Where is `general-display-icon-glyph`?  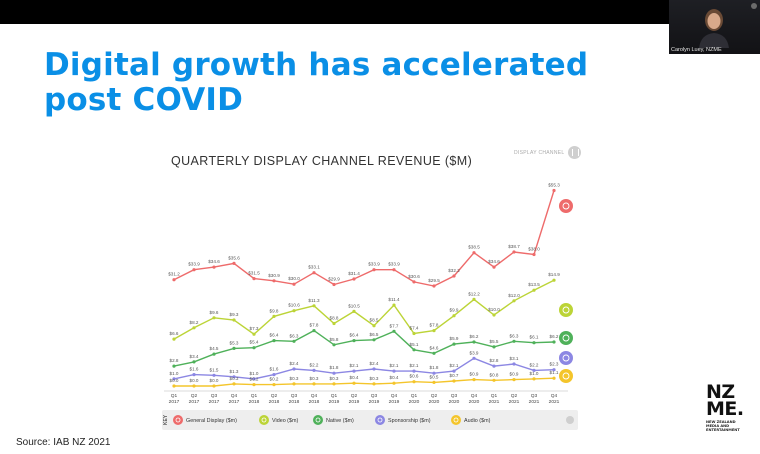
general-display-icon-glyph is located at coordinates (566, 206).